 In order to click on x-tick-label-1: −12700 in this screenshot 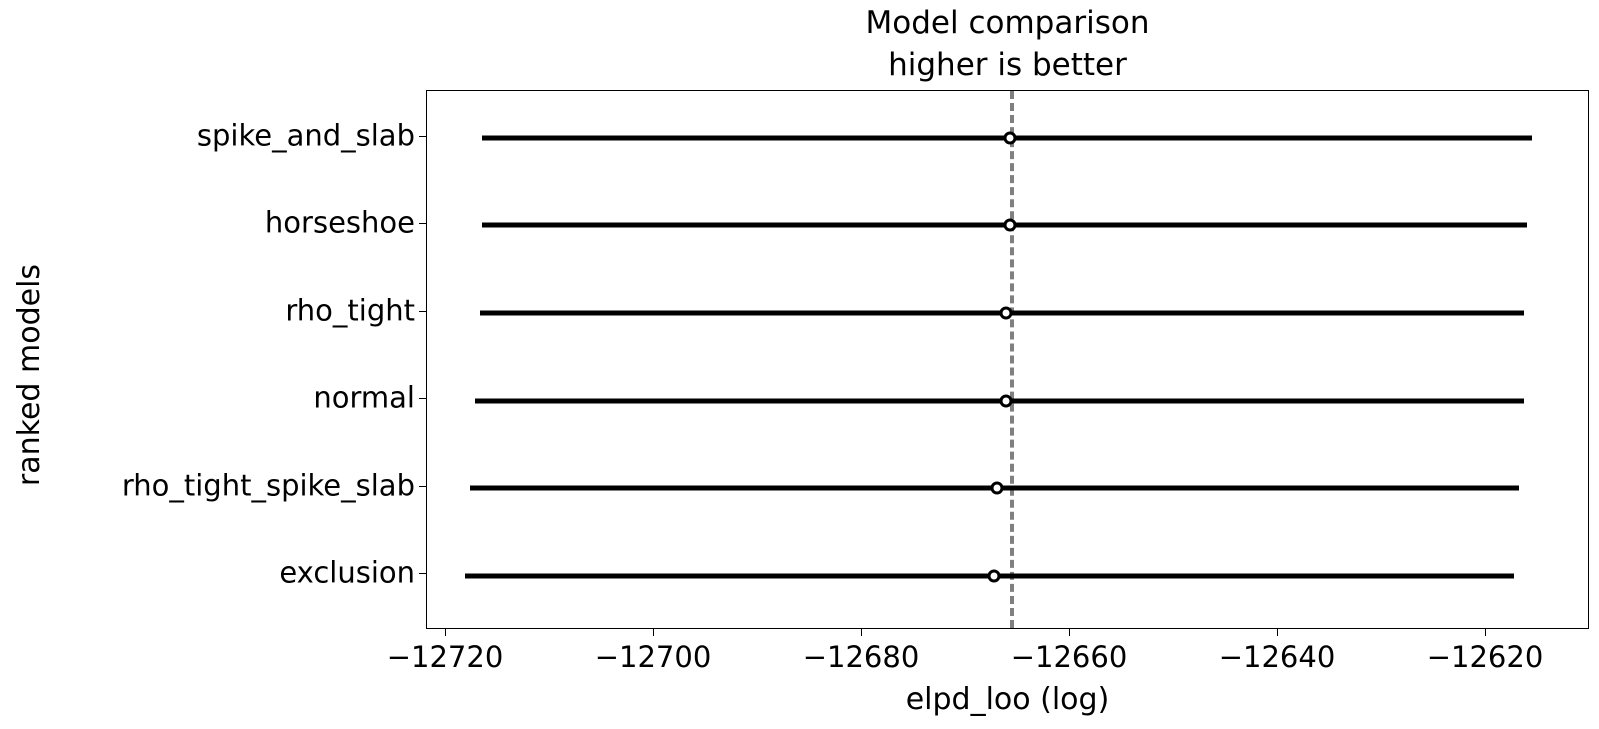, I will do `click(653, 657)`.